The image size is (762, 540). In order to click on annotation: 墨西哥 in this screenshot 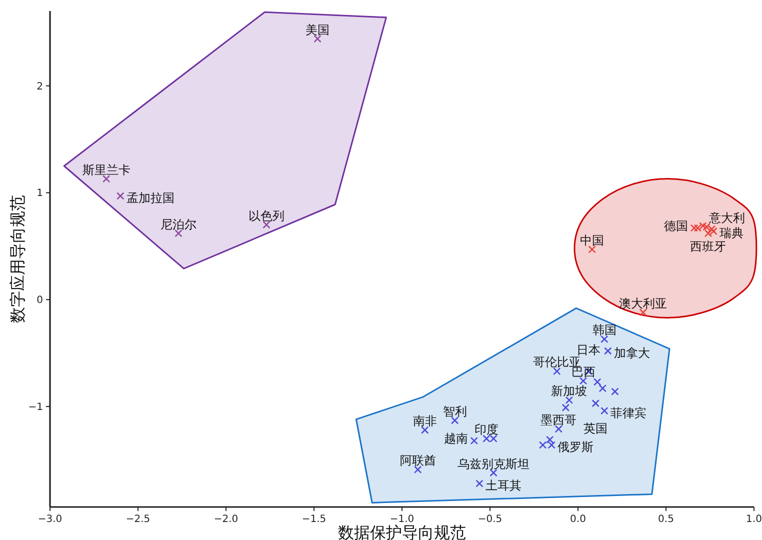, I will do `click(558, 419)`.